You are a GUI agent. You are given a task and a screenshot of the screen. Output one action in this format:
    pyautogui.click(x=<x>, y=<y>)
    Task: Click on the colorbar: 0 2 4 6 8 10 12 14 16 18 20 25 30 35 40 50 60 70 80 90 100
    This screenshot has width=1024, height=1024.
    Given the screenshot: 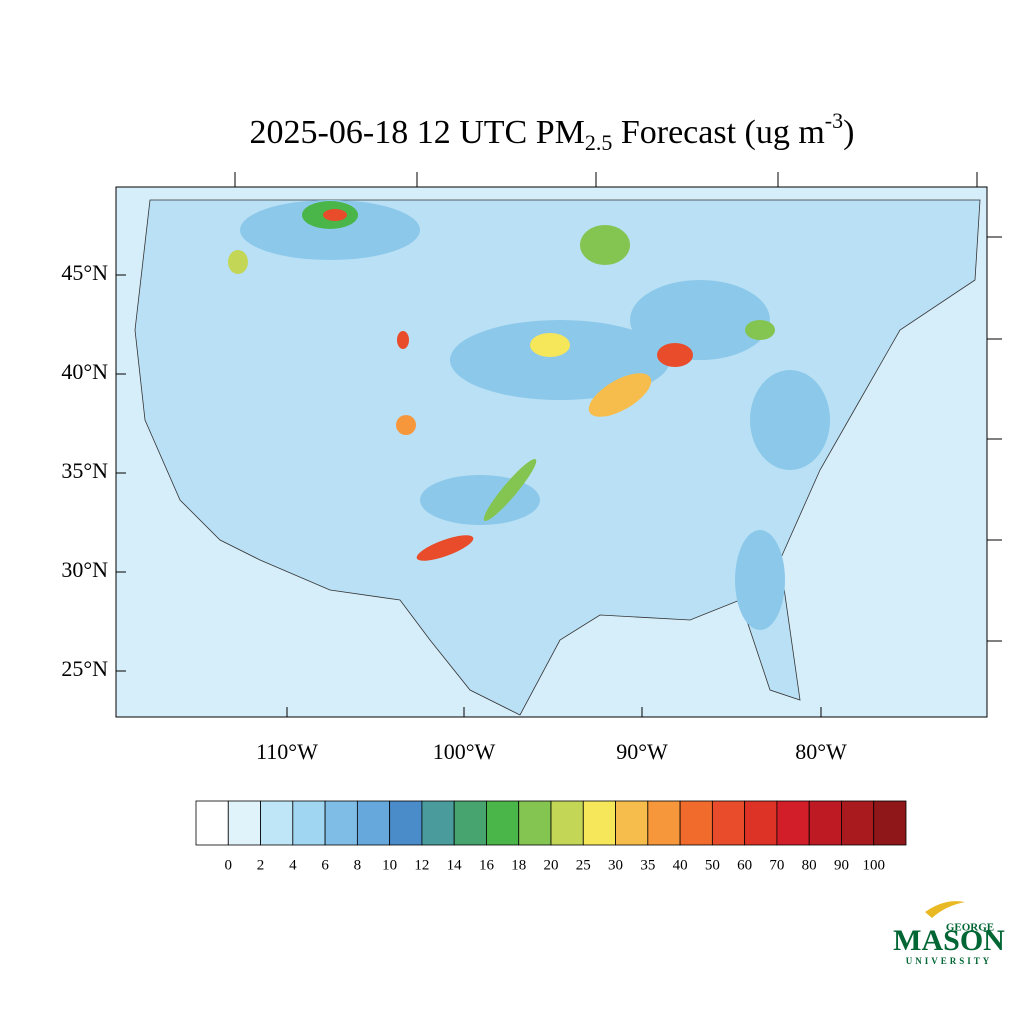 What is the action you would take?
    pyautogui.click(x=551, y=836)
    